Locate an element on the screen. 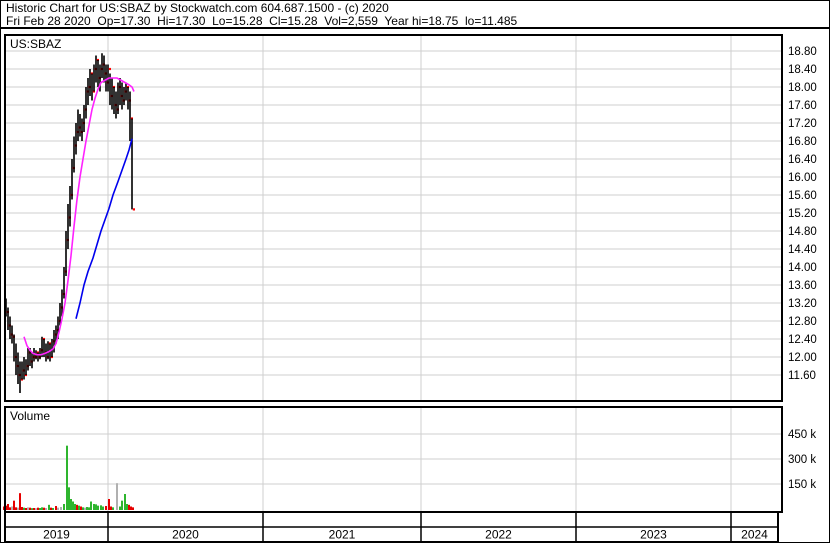  year-label: 2020 is located at coordinates (185, 535).